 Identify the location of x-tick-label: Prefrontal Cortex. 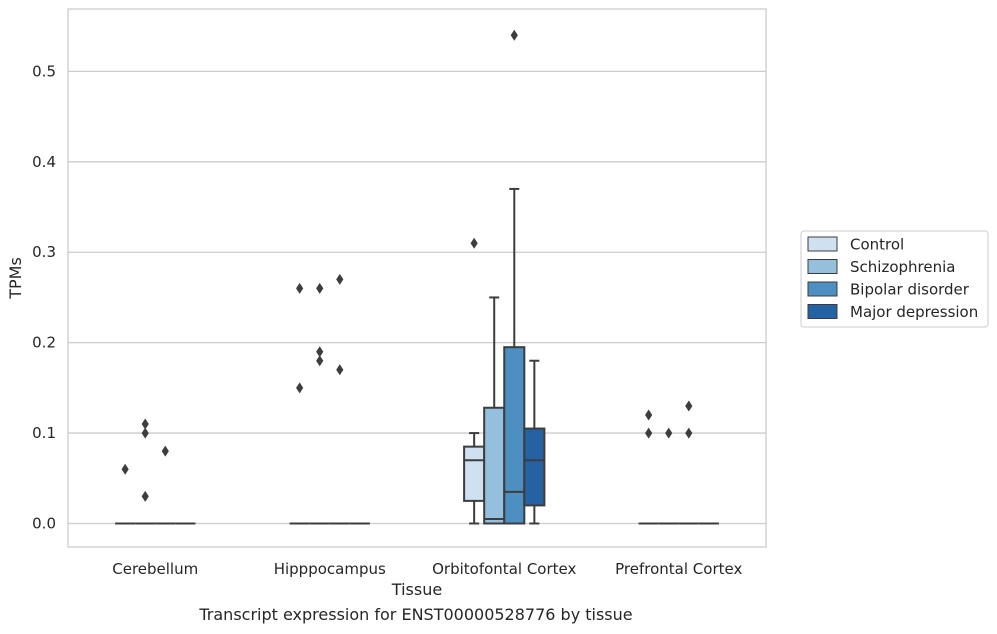
(678, 569).